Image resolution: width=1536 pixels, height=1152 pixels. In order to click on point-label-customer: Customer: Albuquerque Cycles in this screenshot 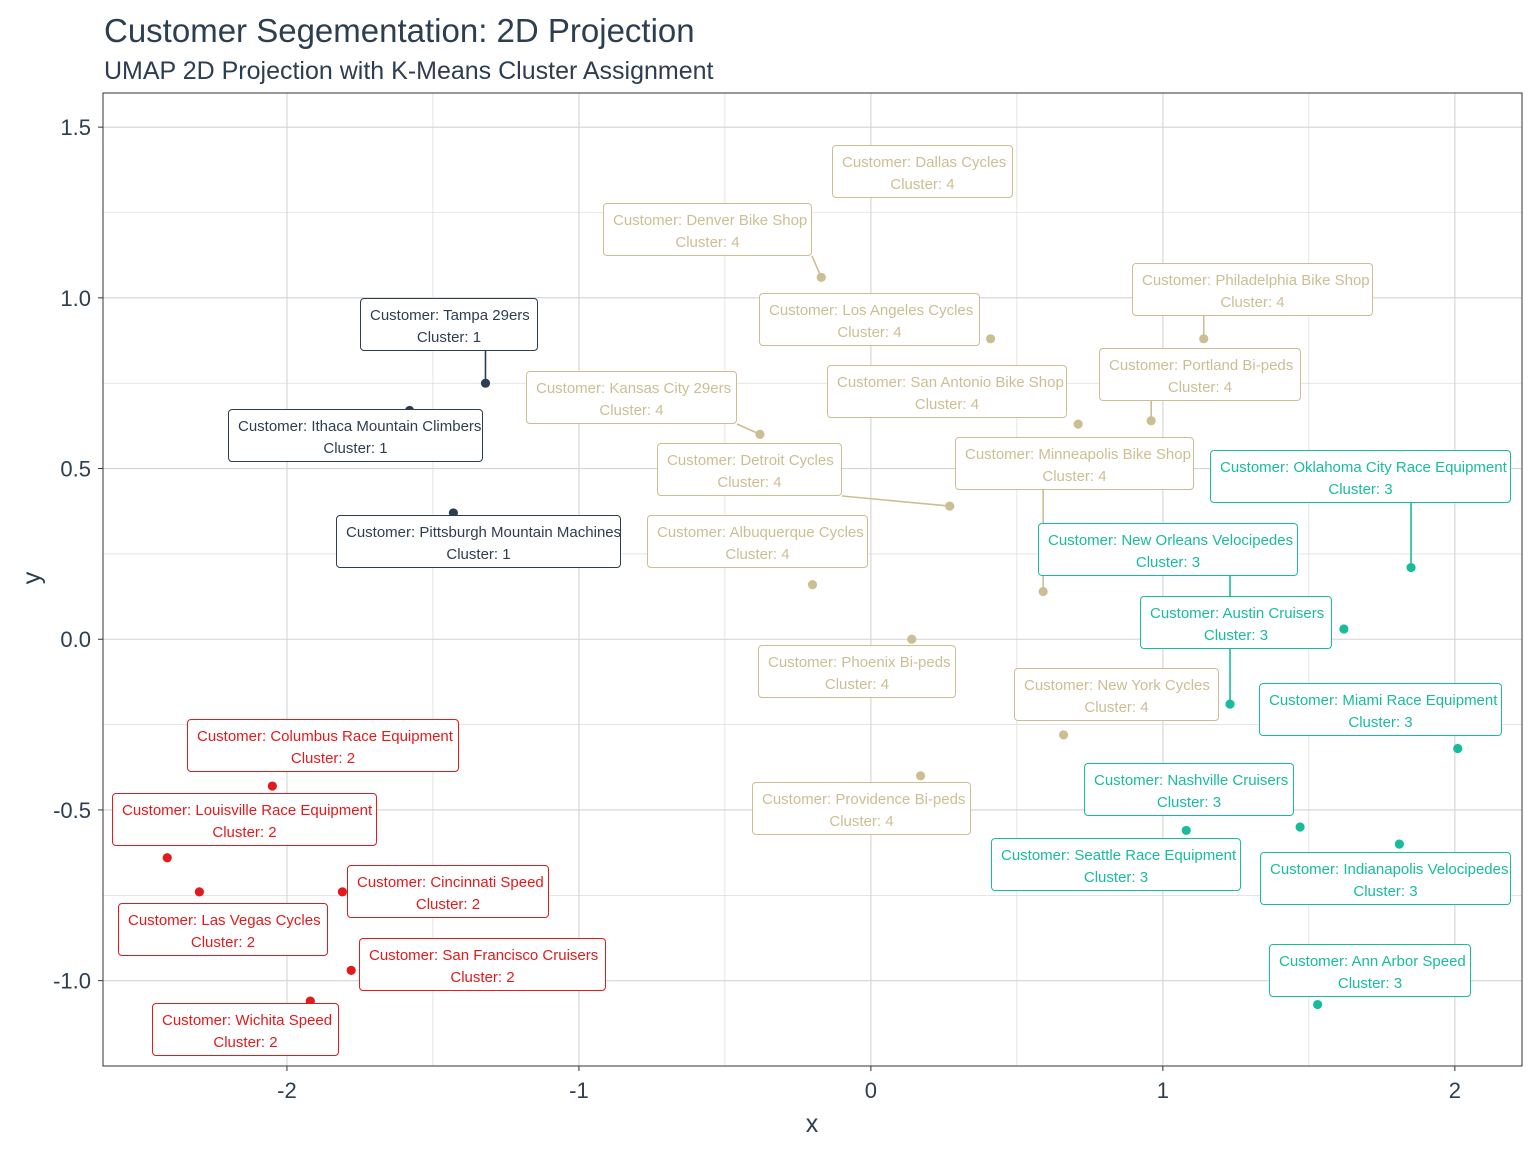, I will do `click(760, 532)`.